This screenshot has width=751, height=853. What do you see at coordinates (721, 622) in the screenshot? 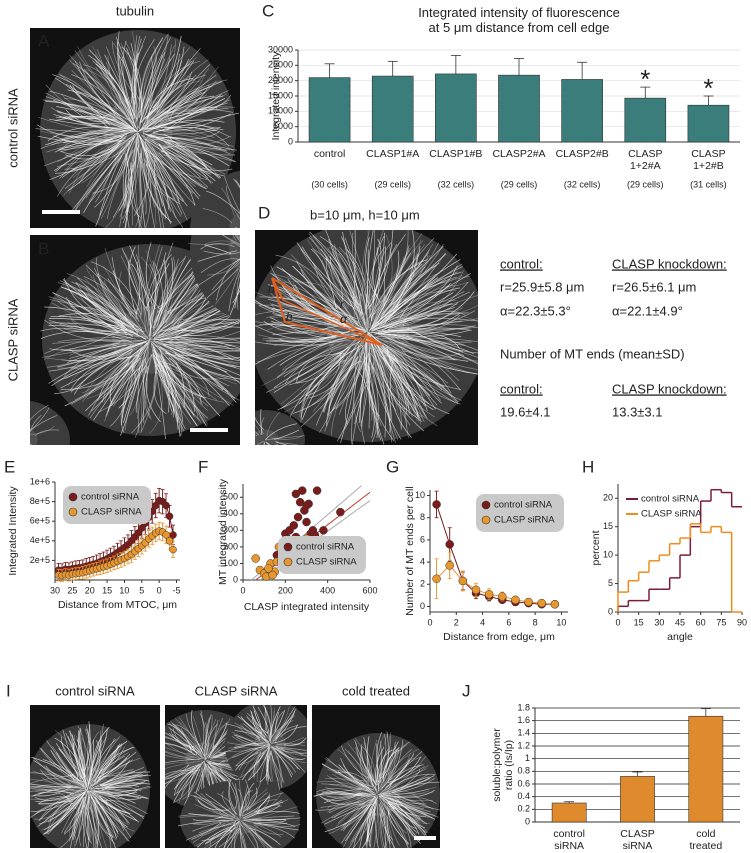
I see `x-tick-label: 75` at bounding box center [721, 622].